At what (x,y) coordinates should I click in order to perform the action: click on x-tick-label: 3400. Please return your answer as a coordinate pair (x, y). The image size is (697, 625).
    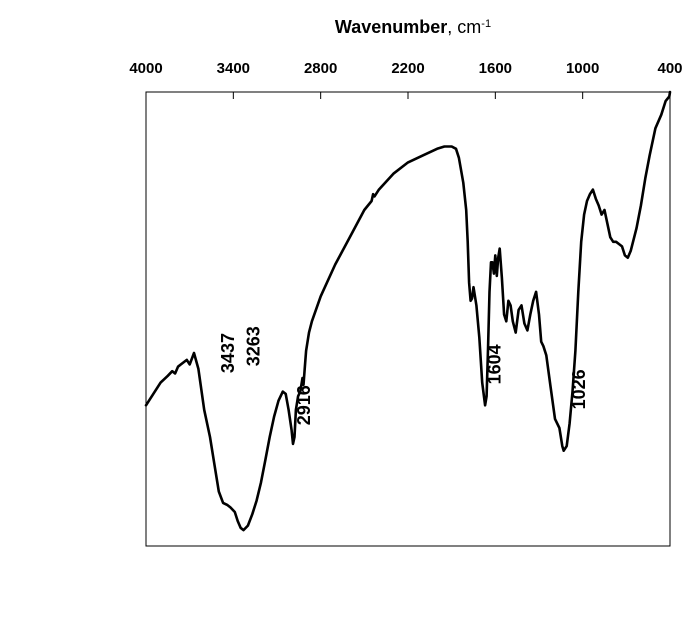
    Looking at the image, I should click on (233, 68).